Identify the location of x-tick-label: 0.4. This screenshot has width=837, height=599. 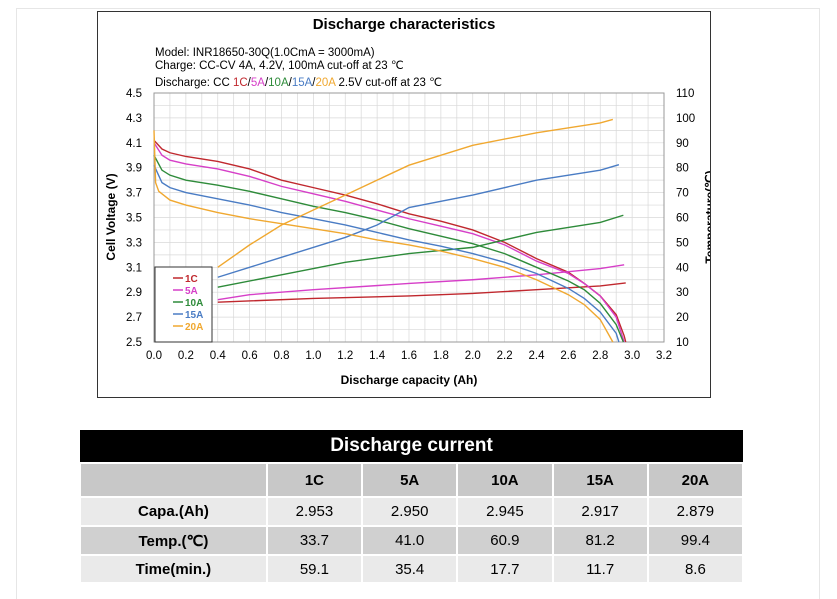
(218, 356).